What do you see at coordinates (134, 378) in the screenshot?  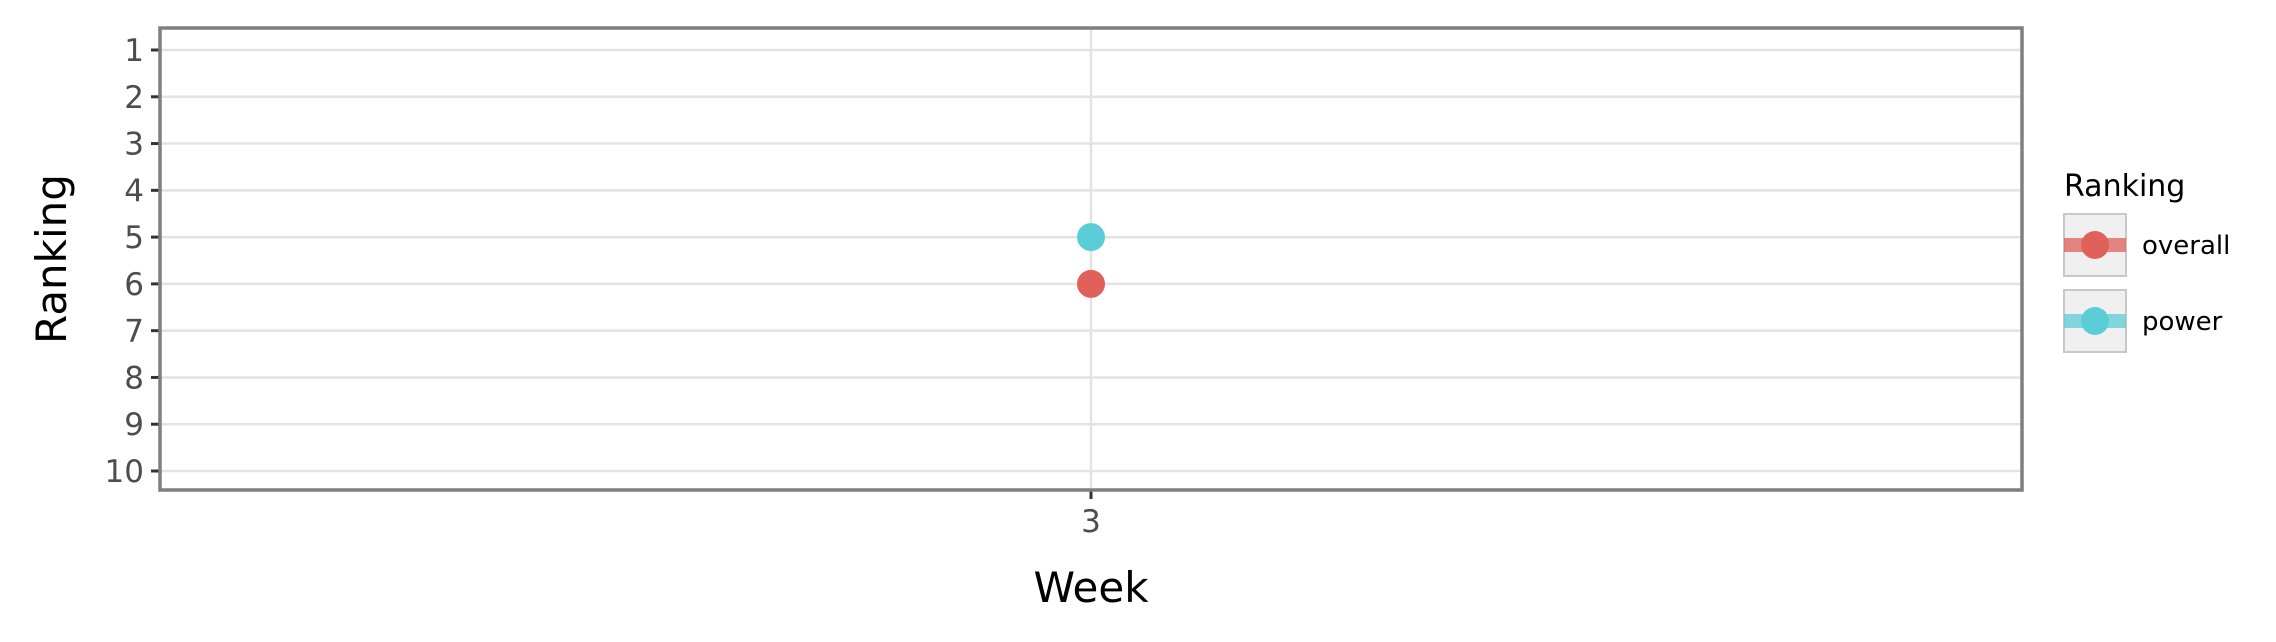 I see `y-tick-label: 8` at bounding box center [134, 378].